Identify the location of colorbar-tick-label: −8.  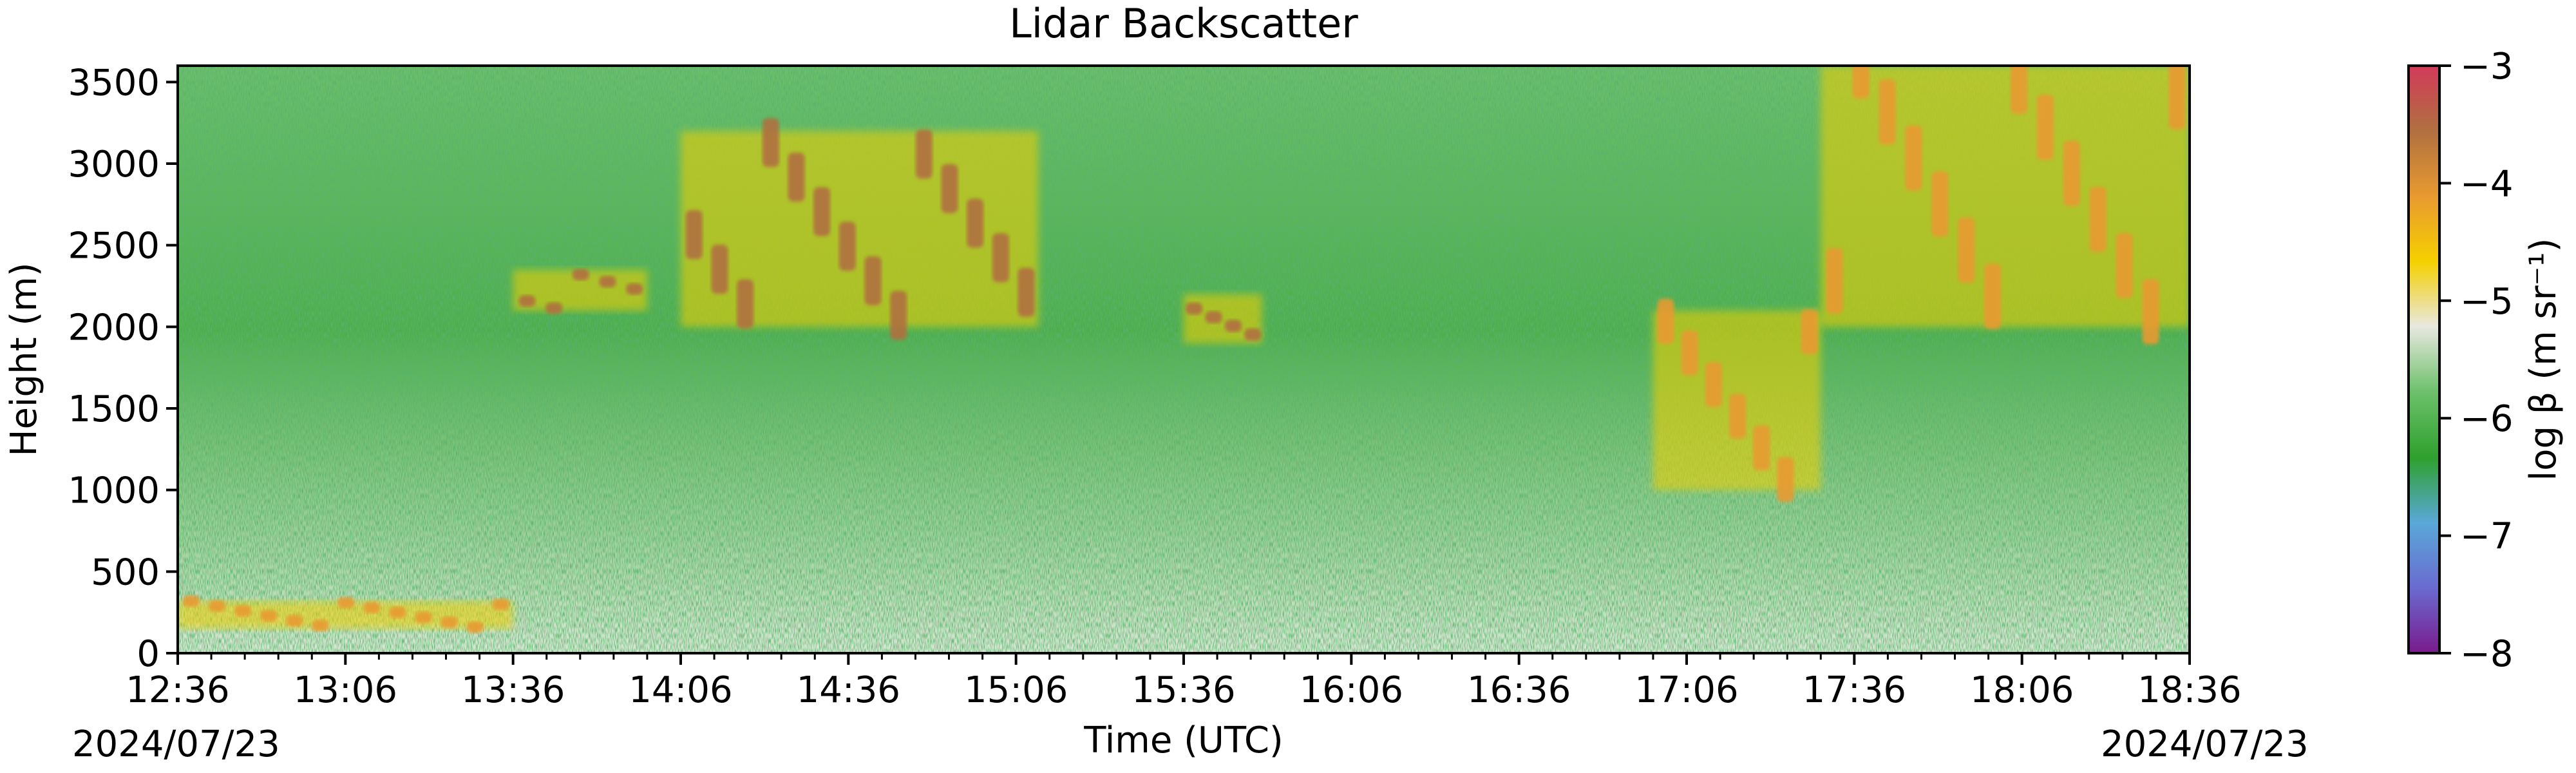
(2487, 654).